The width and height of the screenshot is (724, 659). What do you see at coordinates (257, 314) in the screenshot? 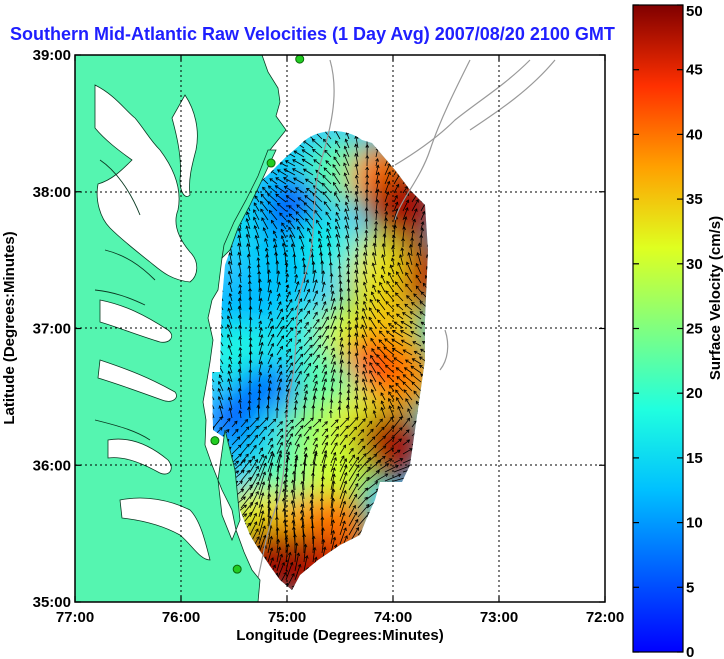
I see `radar-stations` at bounding box center [257, 314].